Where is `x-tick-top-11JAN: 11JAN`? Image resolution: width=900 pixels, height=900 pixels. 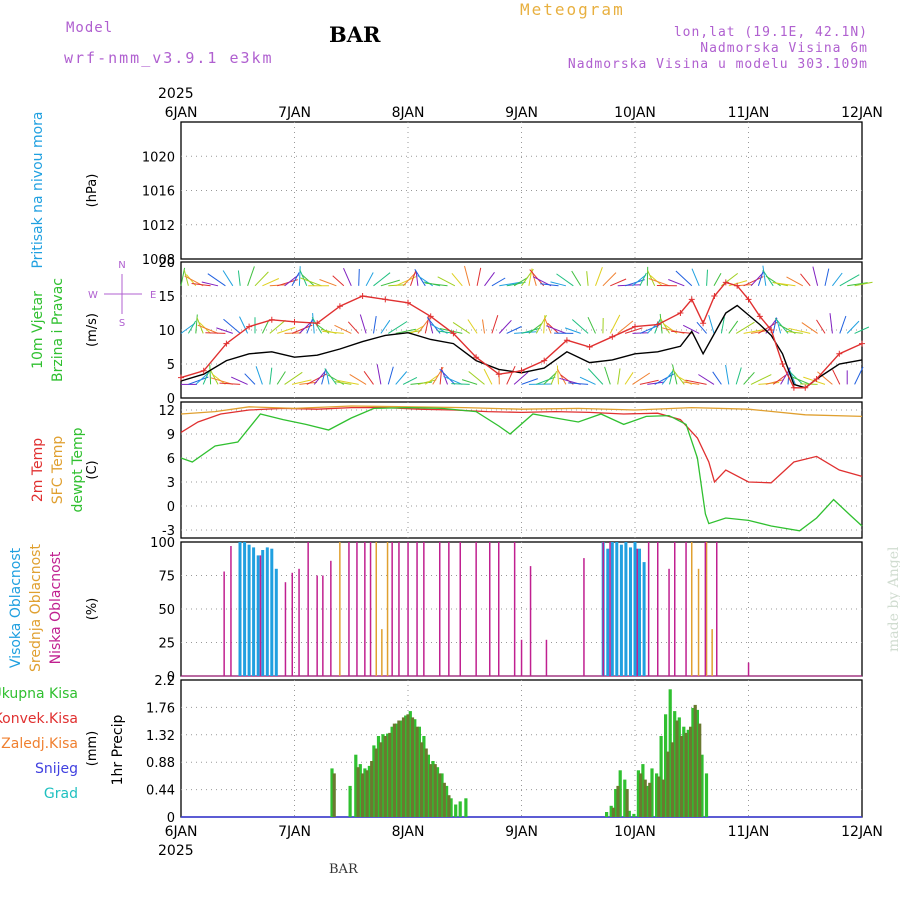
x-tick-top-11JAN: 11JAN is located at coordinates (749, 113).